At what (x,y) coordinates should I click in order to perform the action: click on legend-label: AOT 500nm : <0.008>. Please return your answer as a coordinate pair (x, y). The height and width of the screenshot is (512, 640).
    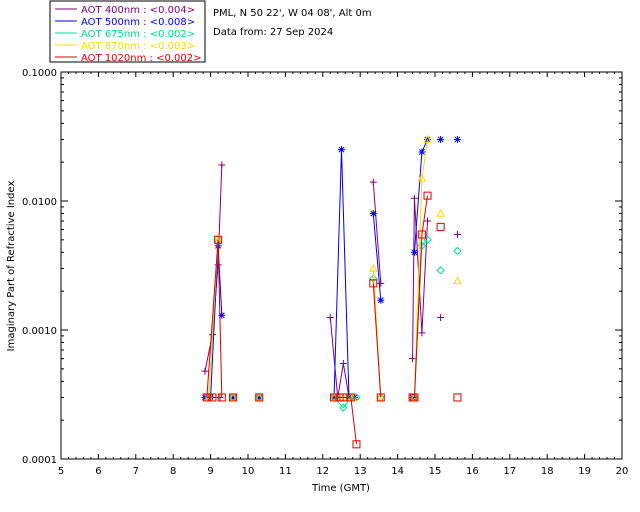
    Looking at the image, I should click on (138, 22).